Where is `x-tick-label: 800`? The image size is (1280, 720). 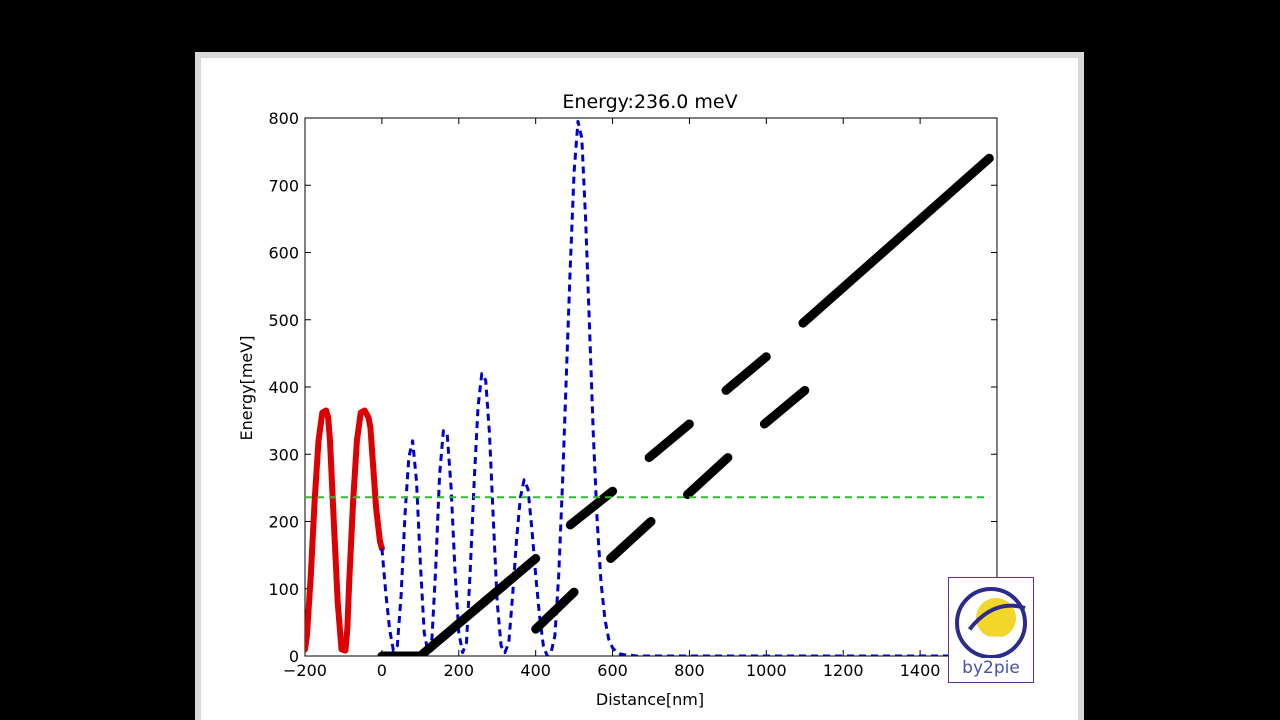
x-tick-label: 800 is located at coordinates (689, 670).